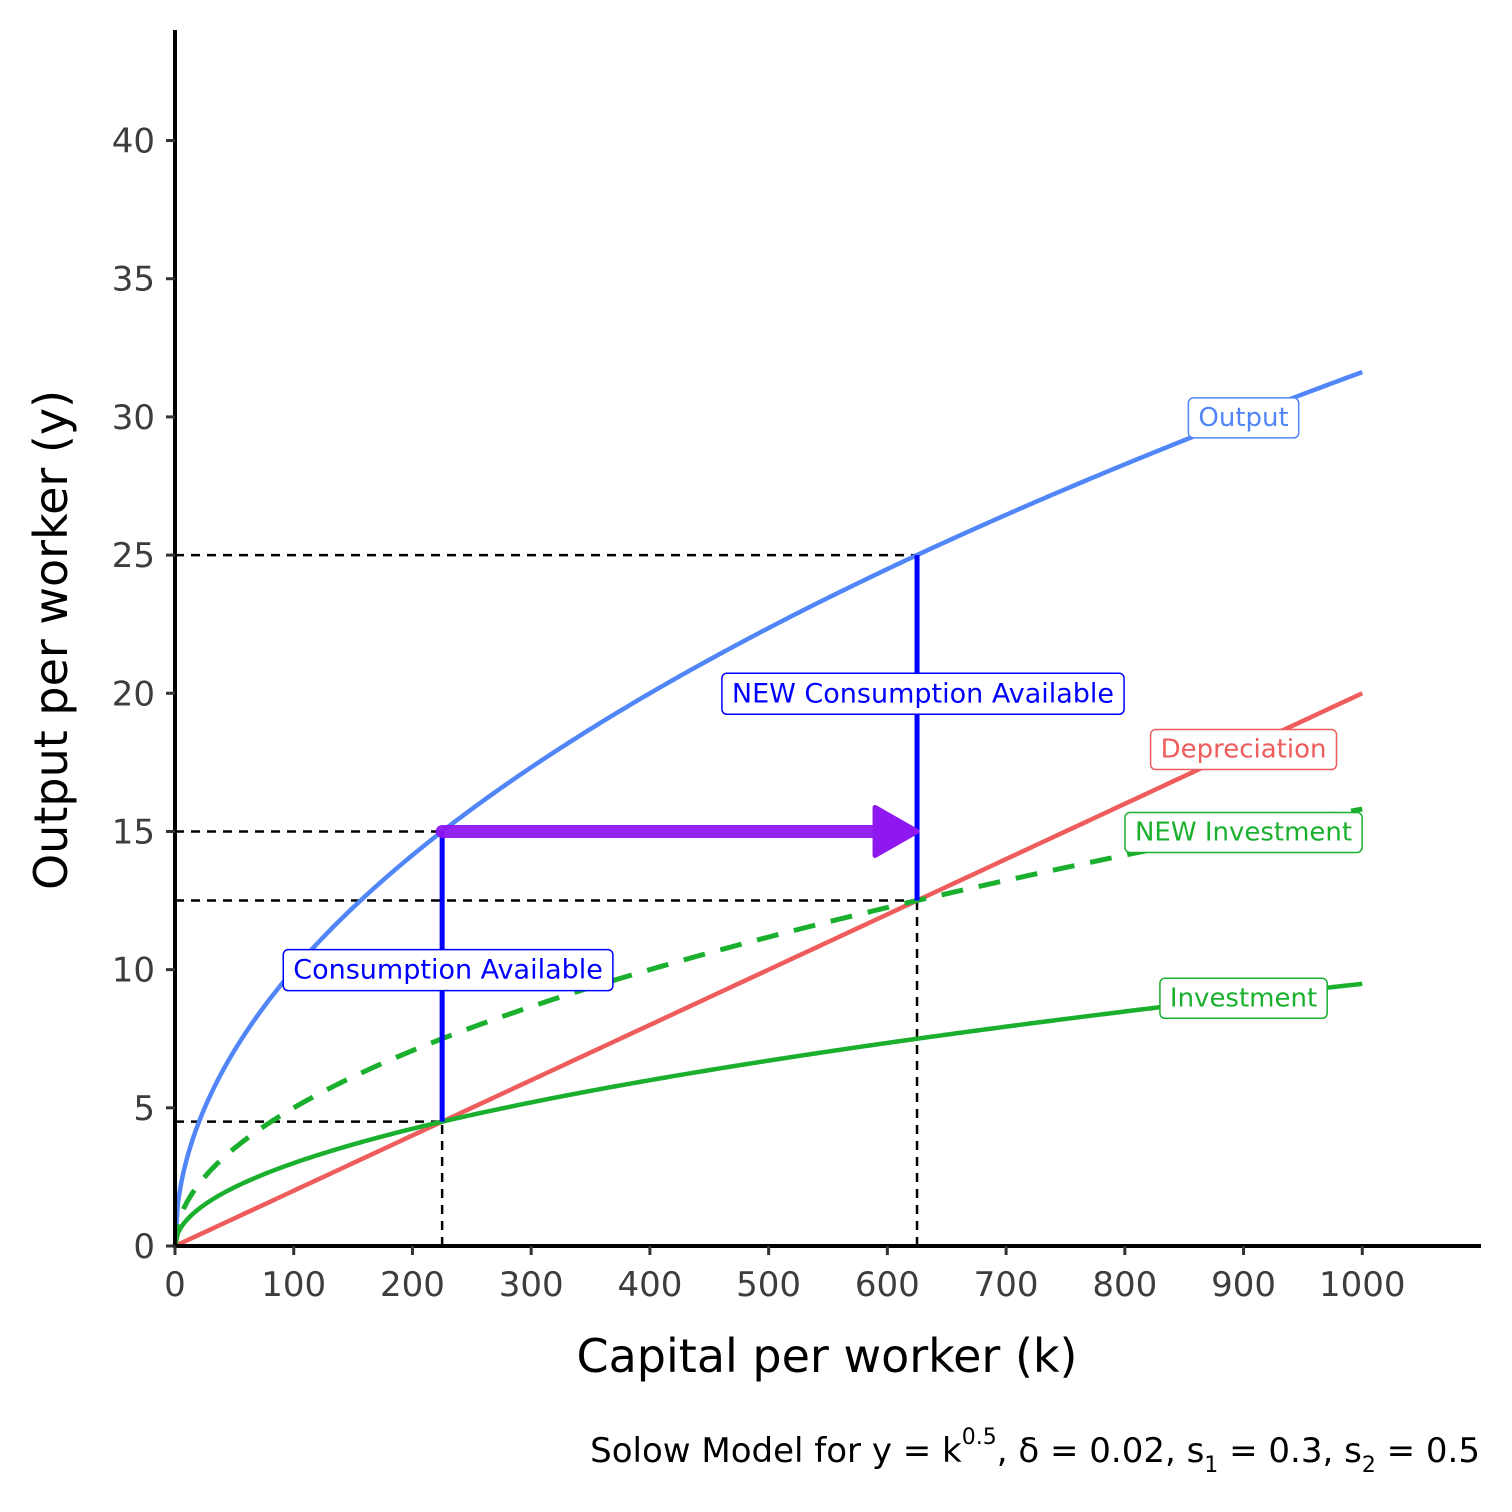 The width and height of the screenshot is (1512, 1512). What do you see at coordinates (1243, 1285) in the screenshot?
I see `x-tick-label: 900` at bounding box center [1243, 1285].